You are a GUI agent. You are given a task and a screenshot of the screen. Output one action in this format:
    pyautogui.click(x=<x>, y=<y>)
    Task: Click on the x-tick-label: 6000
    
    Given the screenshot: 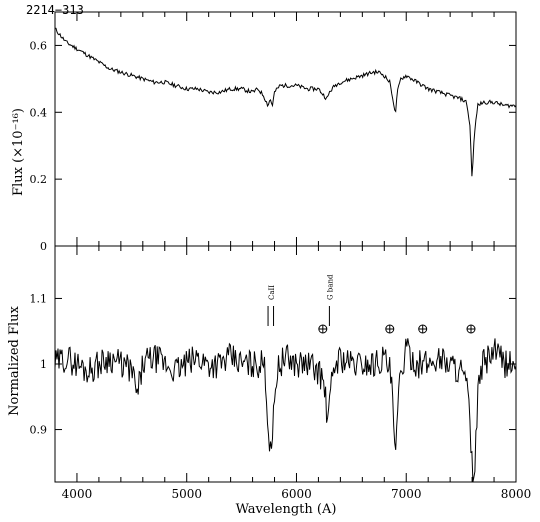 What is the action you would take?
    pyautogui.click(x=296, y=494)
    